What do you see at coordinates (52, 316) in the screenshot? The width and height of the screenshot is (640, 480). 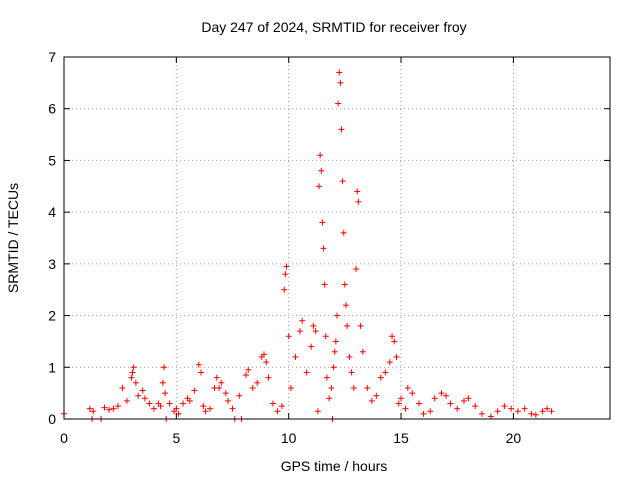 I see `y-tick-label: 2` at bounding box center [52, 316].